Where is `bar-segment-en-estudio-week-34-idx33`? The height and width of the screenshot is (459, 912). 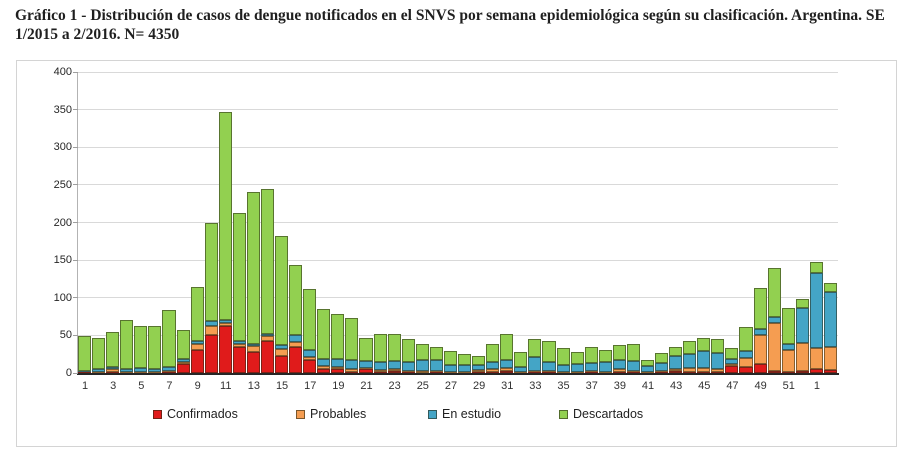 bar-segment-en-estudio-week-34-idx33 is located at coordinates (549, 366).